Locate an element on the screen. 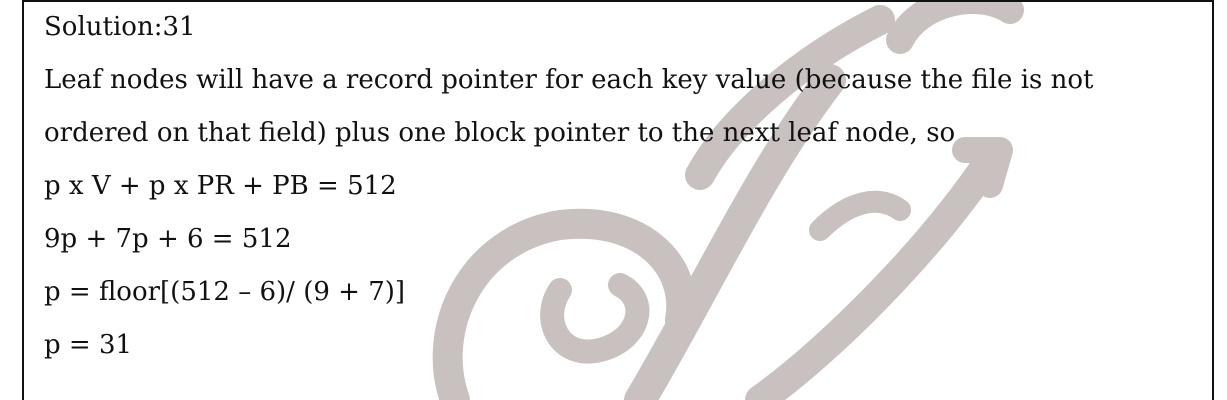 This screenshot has height=400, width=1227. watermark-loop is located at coordinates (595, 318).